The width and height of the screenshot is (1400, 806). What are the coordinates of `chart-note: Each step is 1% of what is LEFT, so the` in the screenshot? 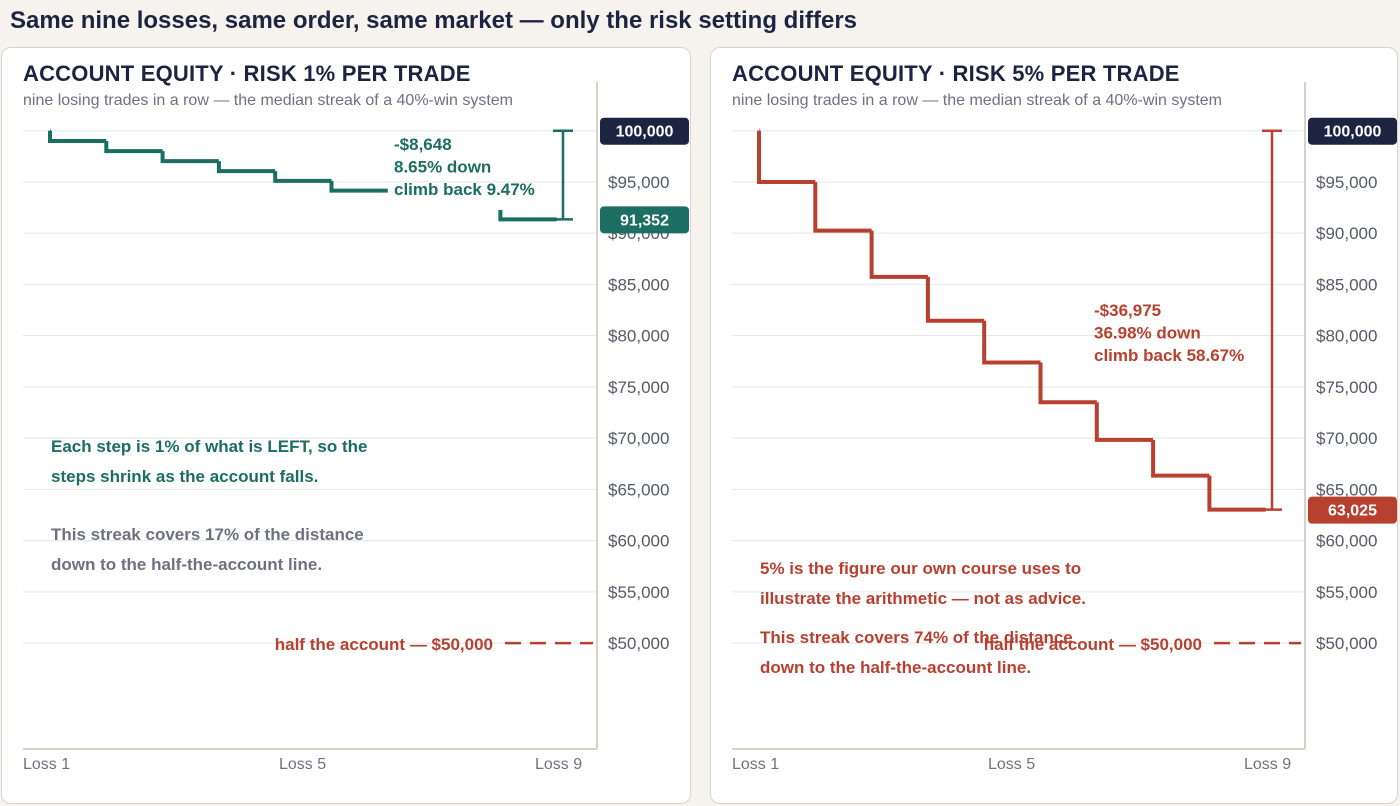 It's located at (209, 446).